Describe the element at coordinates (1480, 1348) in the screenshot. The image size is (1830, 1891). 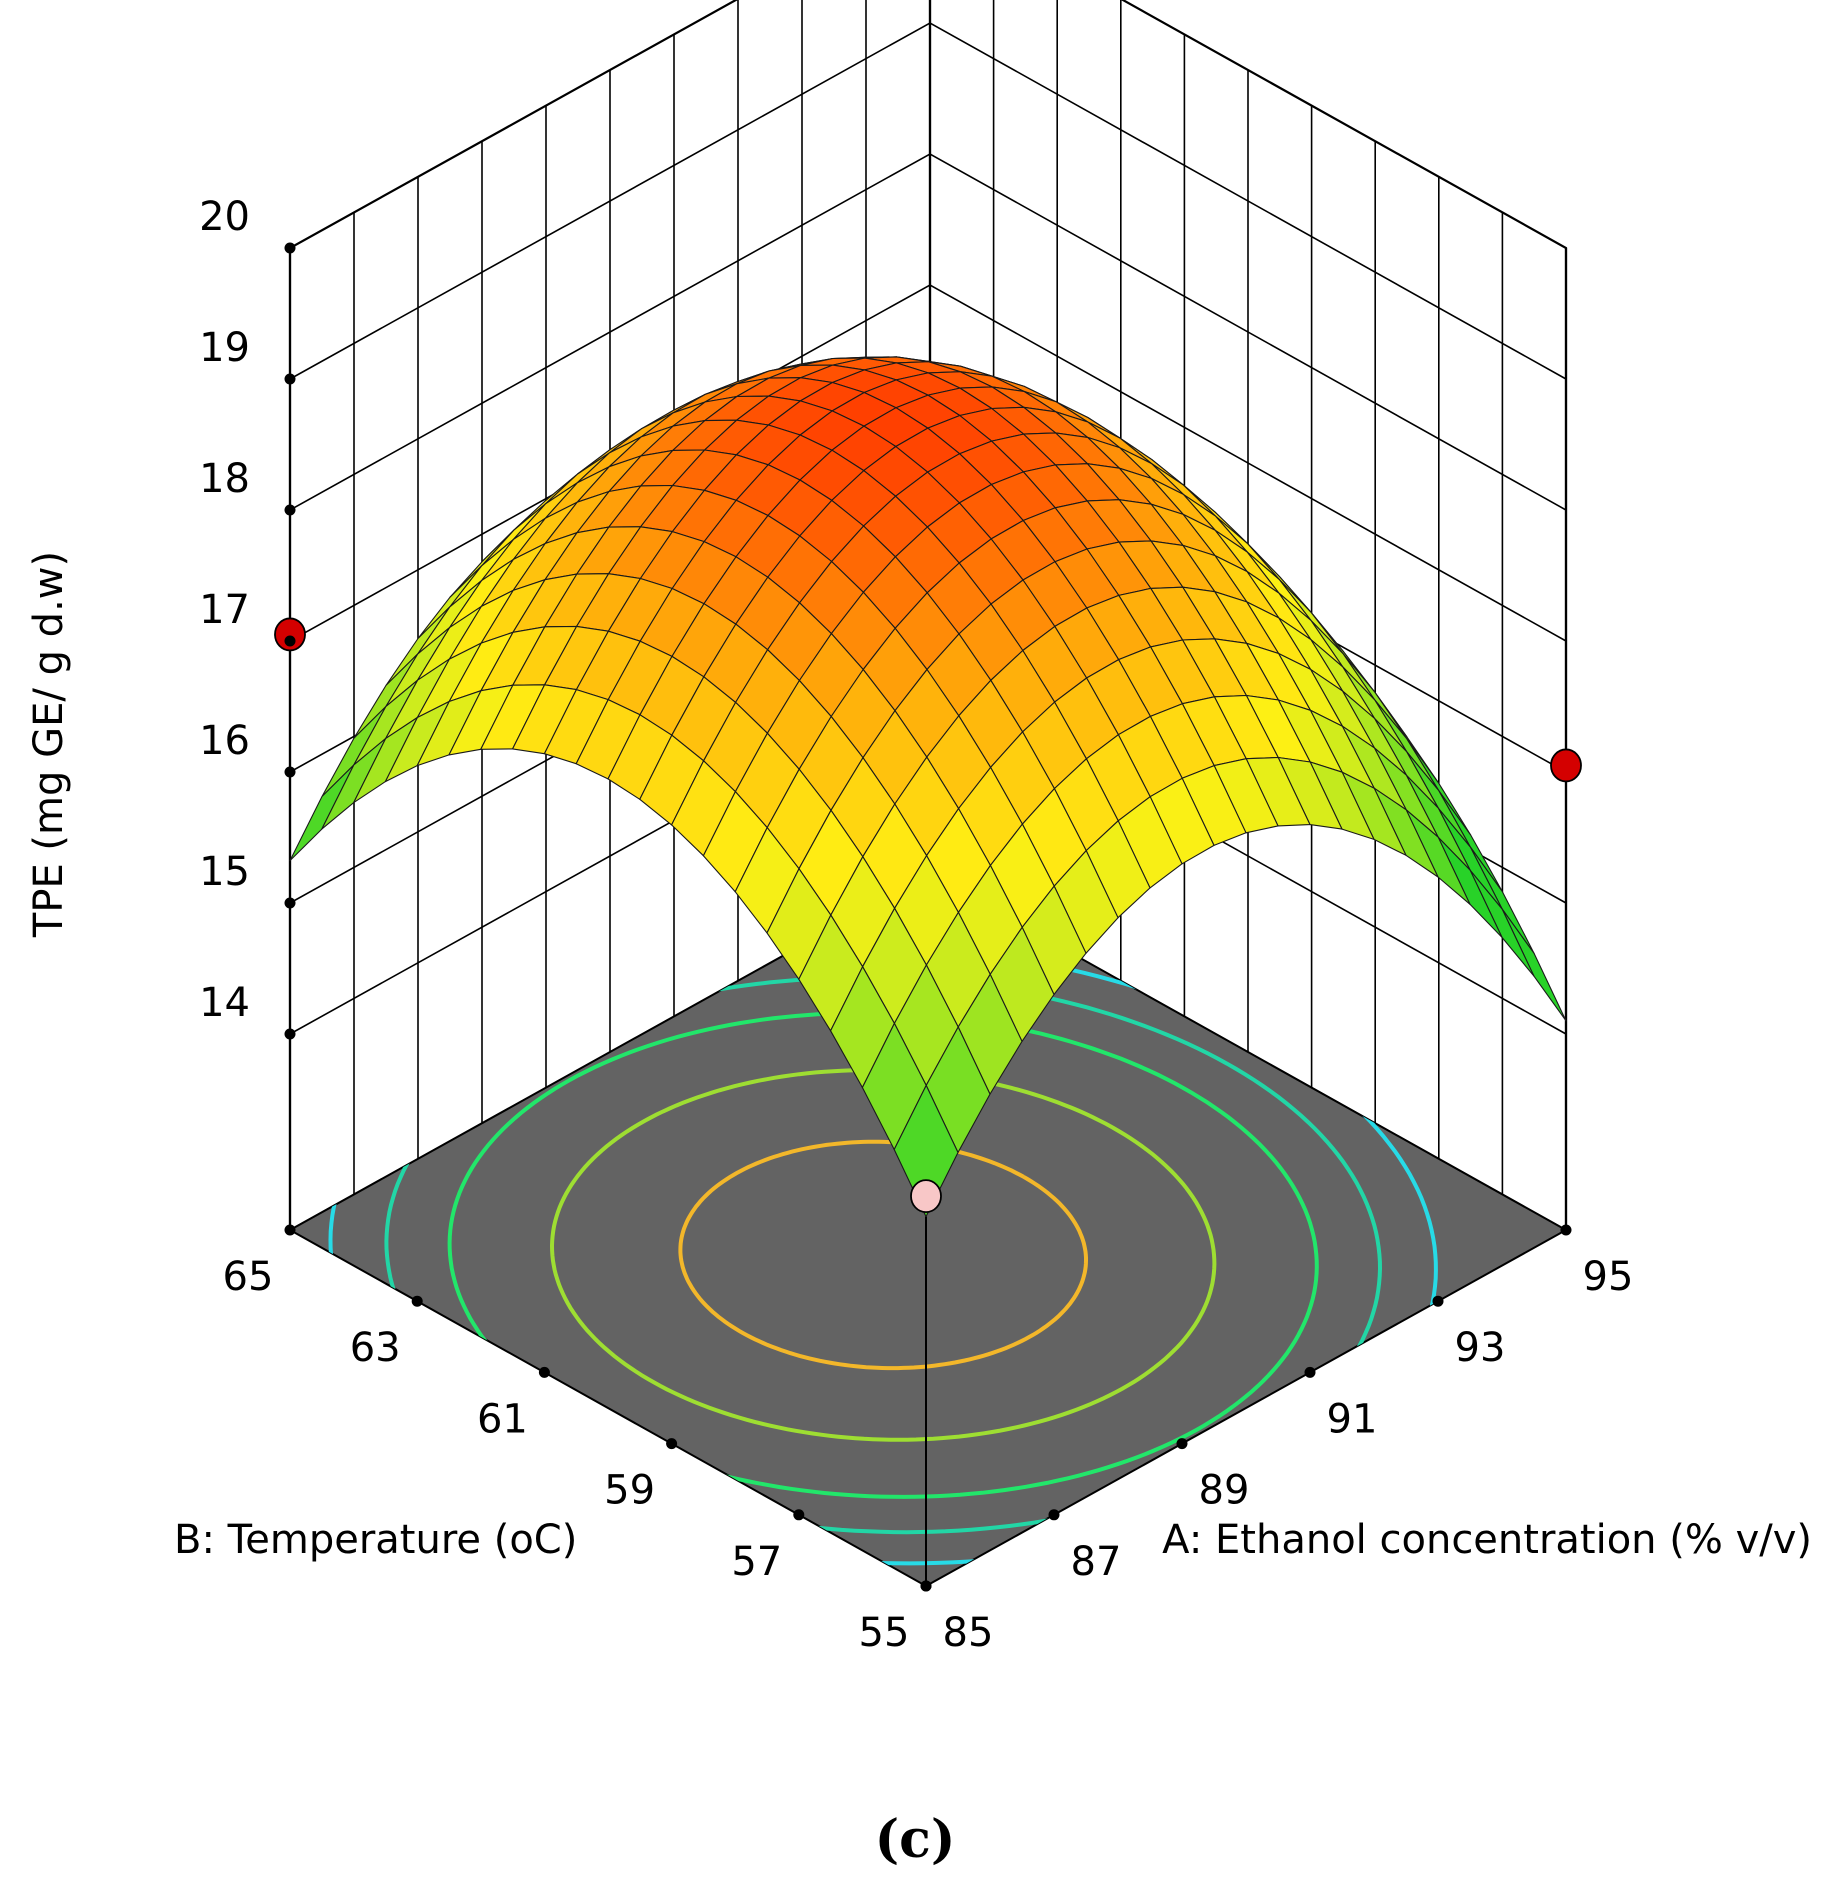
I see `x-tick-label: 93` at that location.